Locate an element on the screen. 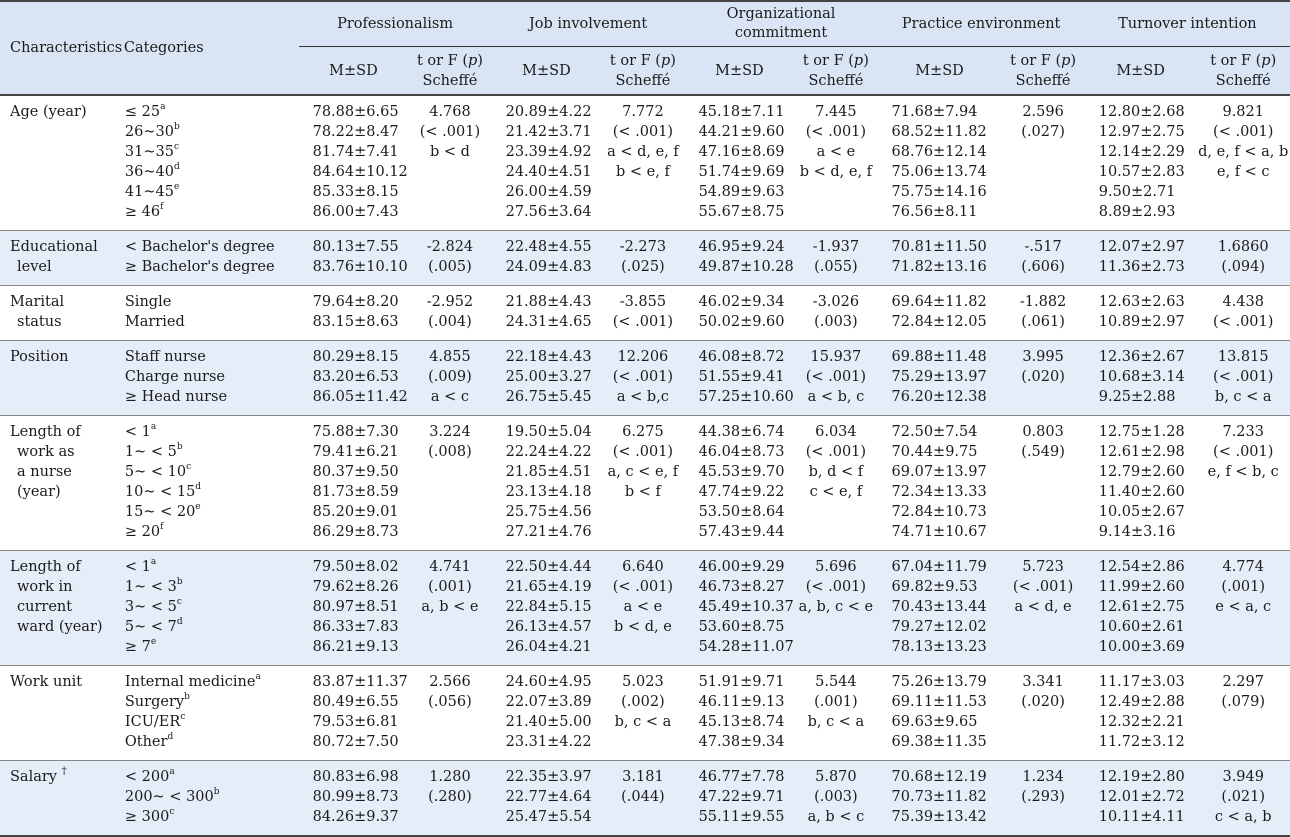 The height and width of the screenshot is (837, 1290). mean-sd-value: 72.34±13.33 is located at coordinates (939, 492).